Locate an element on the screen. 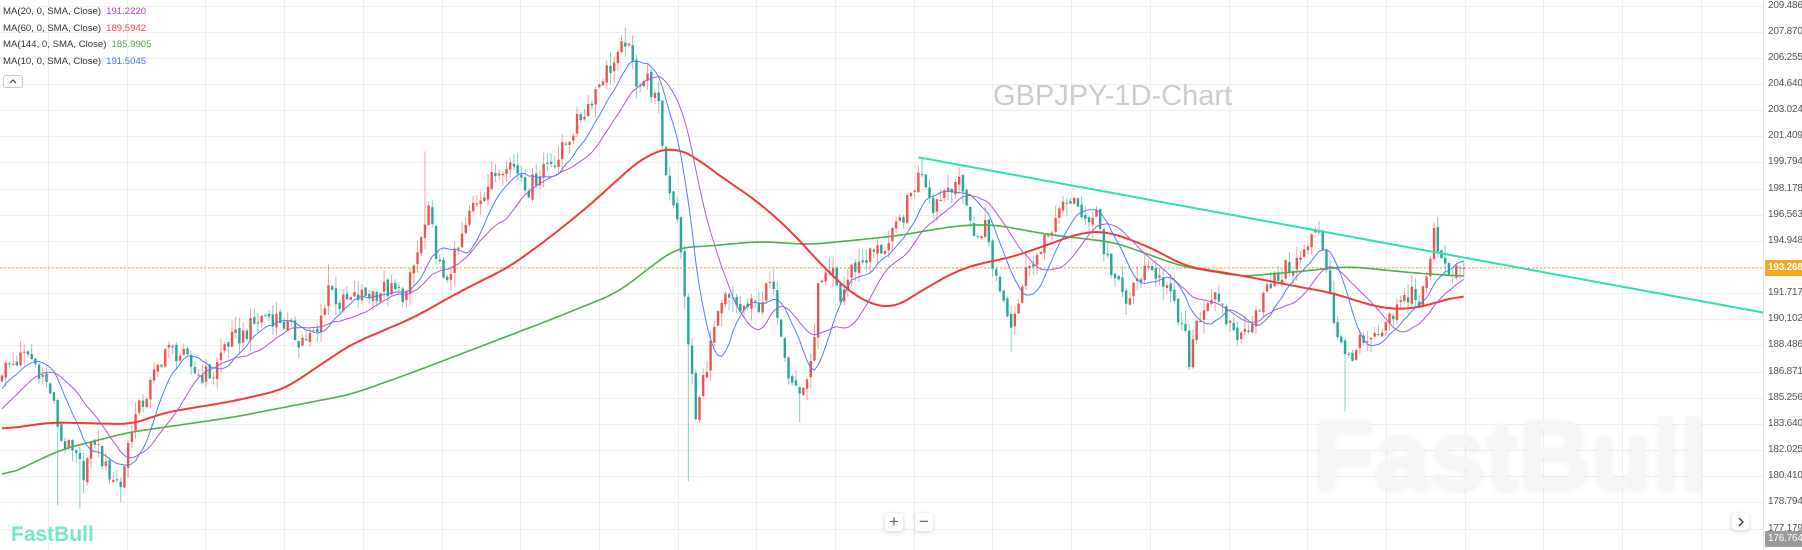 This screenshot has width=1802, height=550. zoom-out-button: − is located at coordinates (924, 522).